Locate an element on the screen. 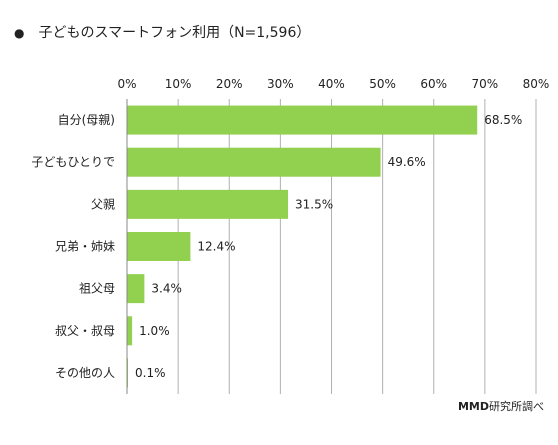 The width and height of the screenshot is (558, 445). chart-title: ● 子どものスマートフォン利用（N=1,596） is located at coordinates (162, 32).